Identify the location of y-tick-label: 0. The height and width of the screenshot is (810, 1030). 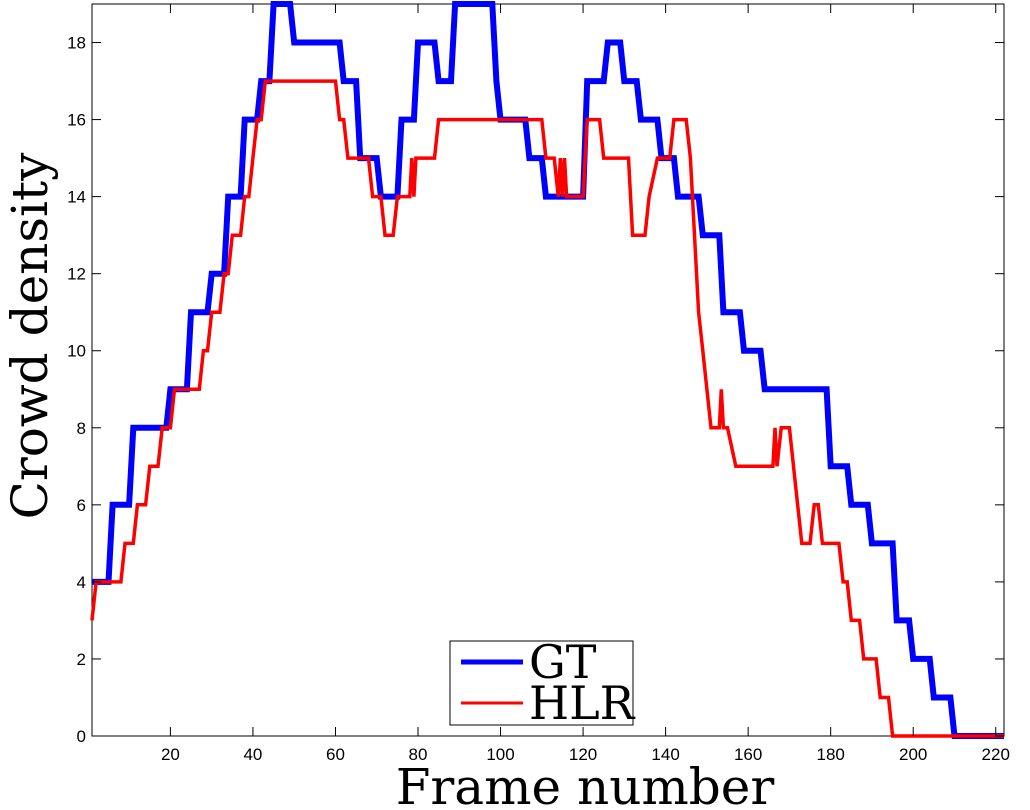
(81, 736).